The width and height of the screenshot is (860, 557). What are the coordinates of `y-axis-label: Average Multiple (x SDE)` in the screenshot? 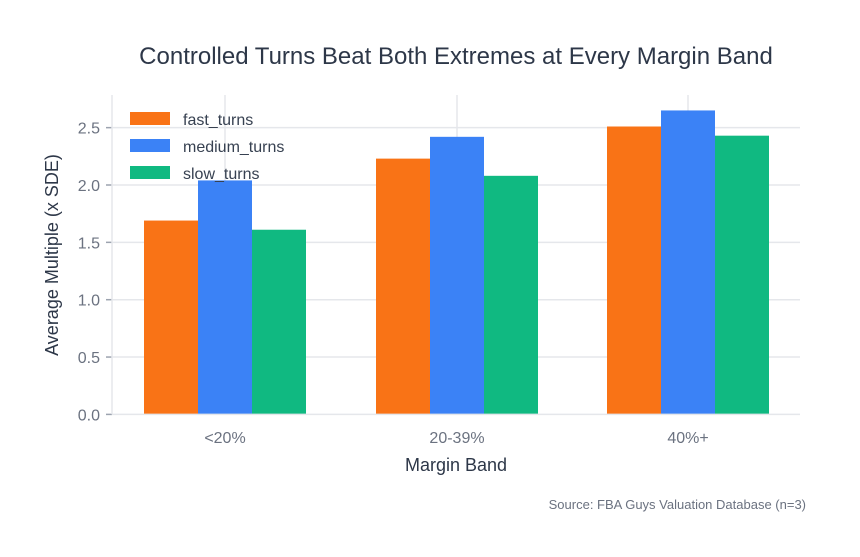 It's located at (52, 255).